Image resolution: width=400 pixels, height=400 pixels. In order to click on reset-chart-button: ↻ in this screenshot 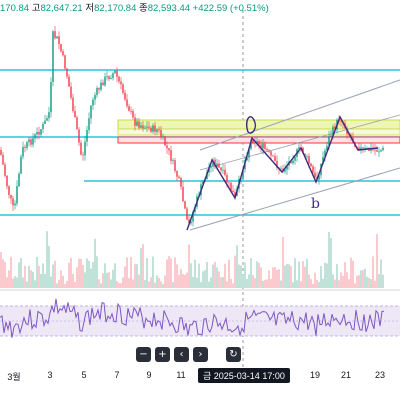, I will do `click(233, 354)`.